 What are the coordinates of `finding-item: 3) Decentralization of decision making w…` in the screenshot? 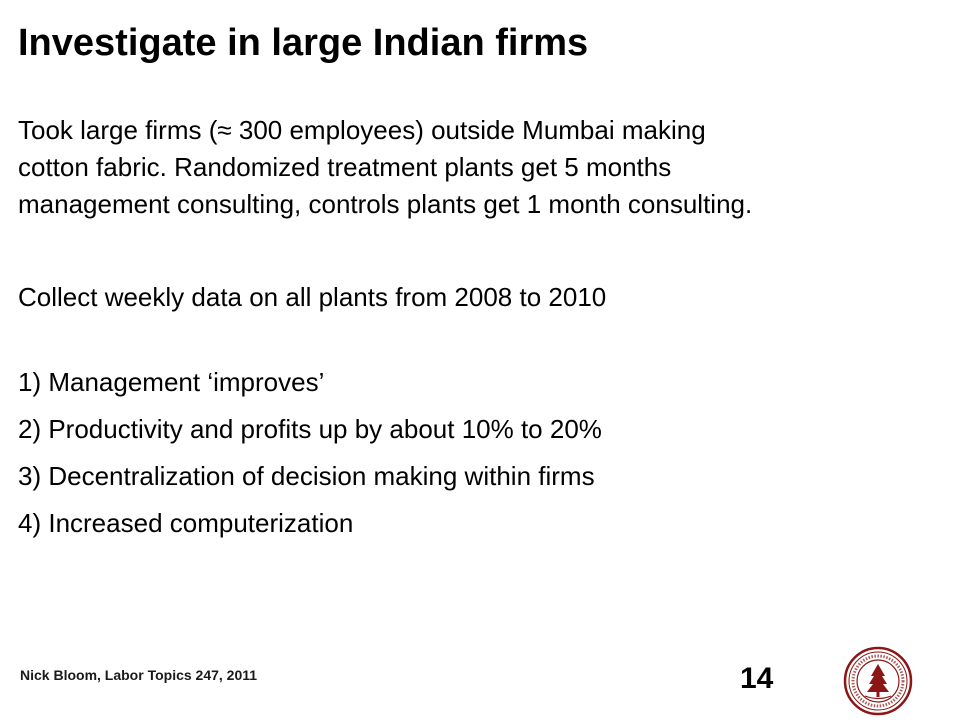 It's located at (306, 476).